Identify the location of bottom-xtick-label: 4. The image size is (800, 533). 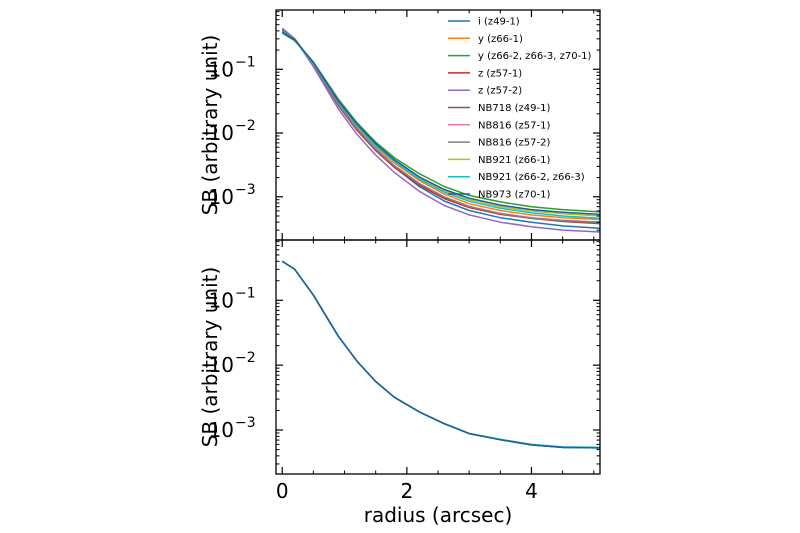
(531, 491).